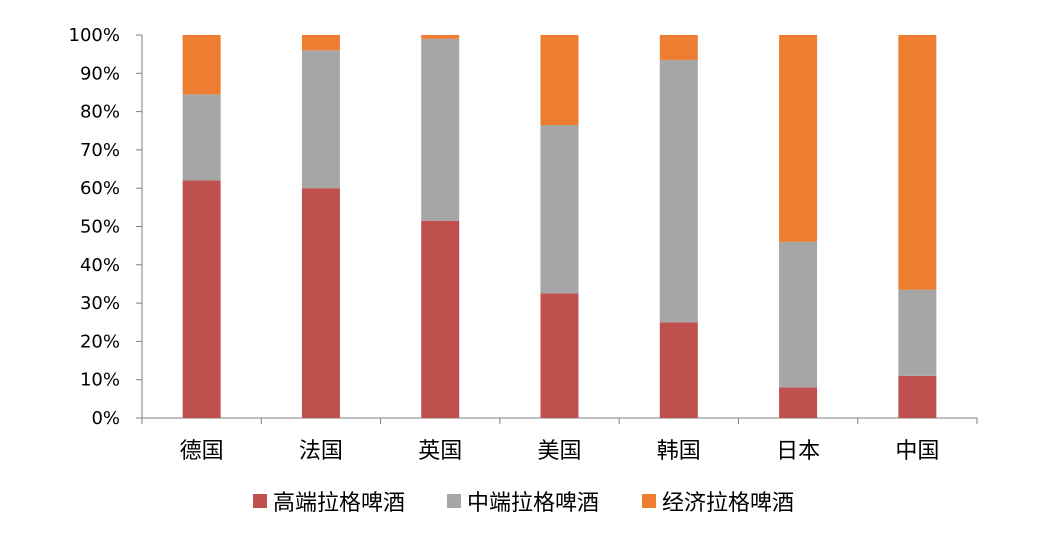  What do you see at coordinates (917, 451) in the screenshot?
I see `x-category-label: 中国` at bounding box center [917, 451].